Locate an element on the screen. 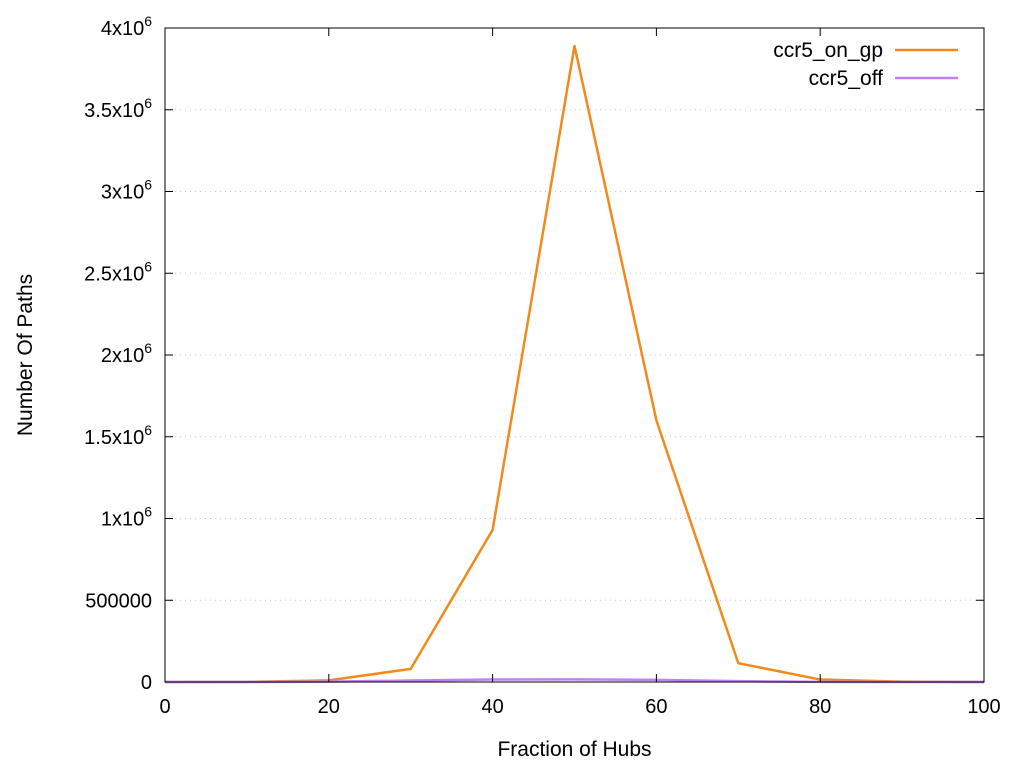  y-tick-mantissa: 1x10 is located at coordinates (122, 520).